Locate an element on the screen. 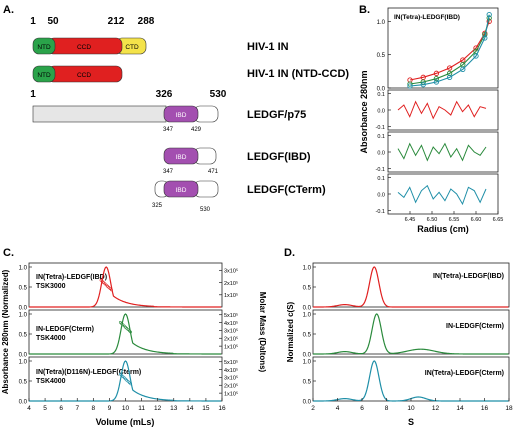  construct-label: HIV-1 IN (NTD-CCD) is located at coordinates (298, 74).